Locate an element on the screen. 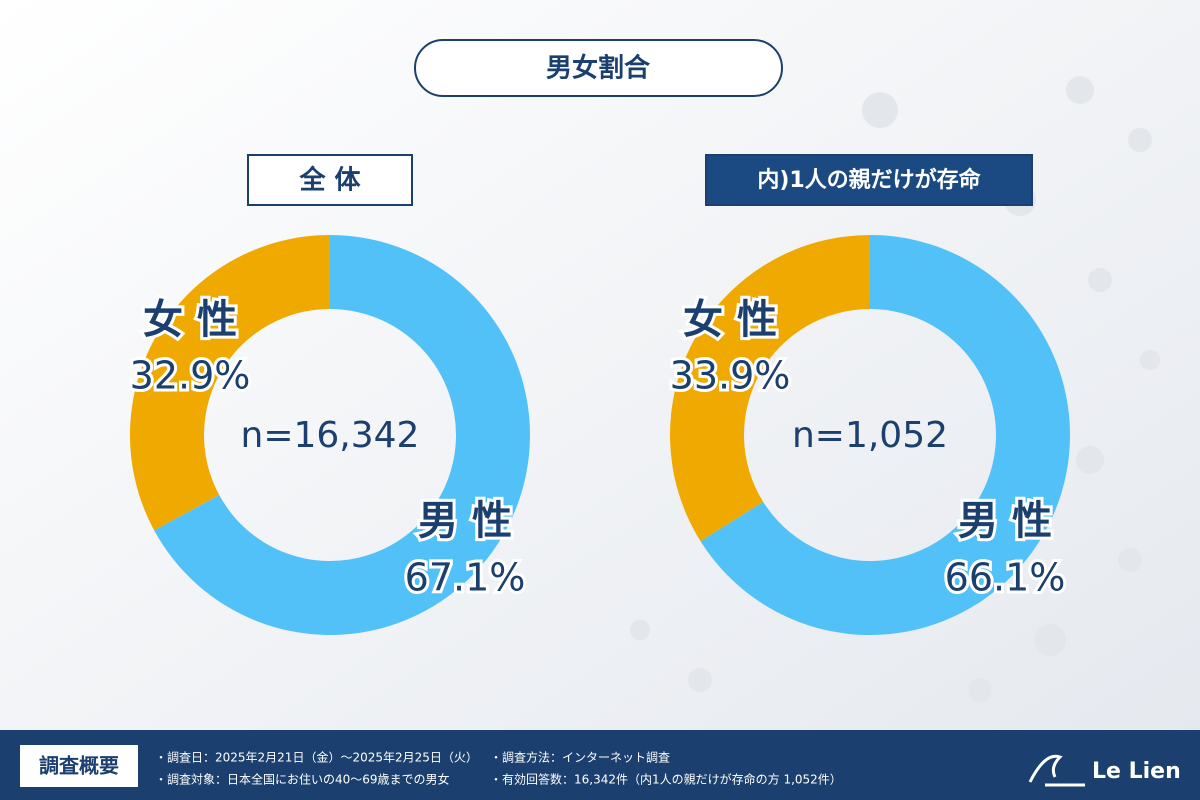  page-title: 男女割合 is located at coordinates (598, 68).